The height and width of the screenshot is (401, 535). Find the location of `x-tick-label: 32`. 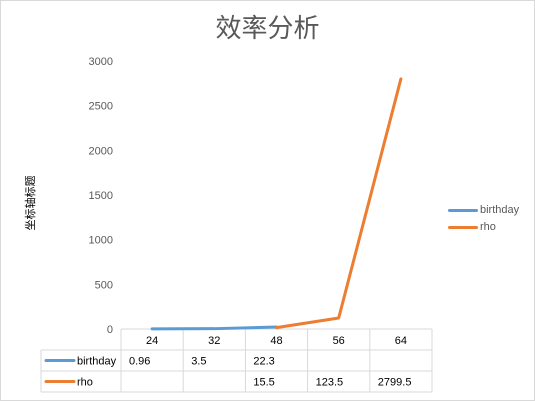

x-tick-label: 32 is located at coordinates (214, 341).